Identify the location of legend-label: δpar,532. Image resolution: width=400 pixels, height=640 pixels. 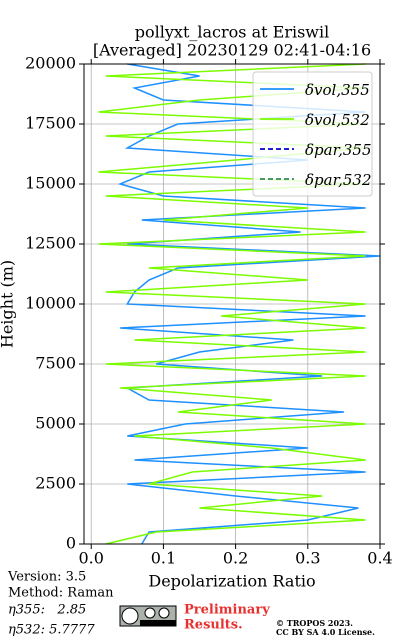
(338, 180).